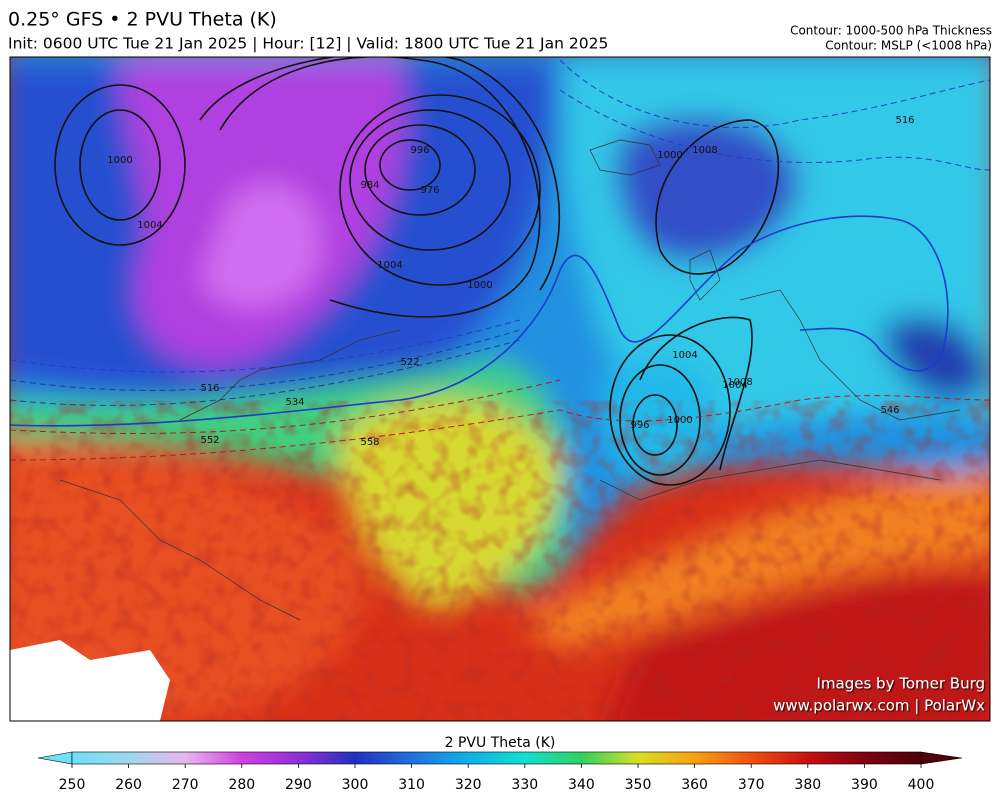 This screenshot has height=812, width=1000. Describe the element at coordinates (241, 785) in the screenshot. I see `colorbar-tick-label: 280` at that location.